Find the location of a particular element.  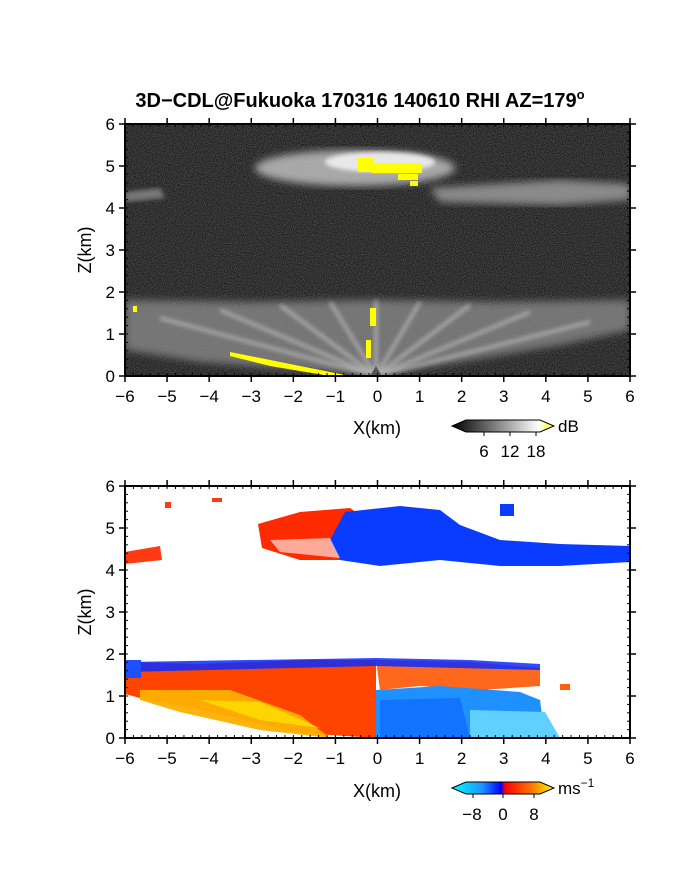

y-tick-label-top: 4 is located at coordinates (110, 208).